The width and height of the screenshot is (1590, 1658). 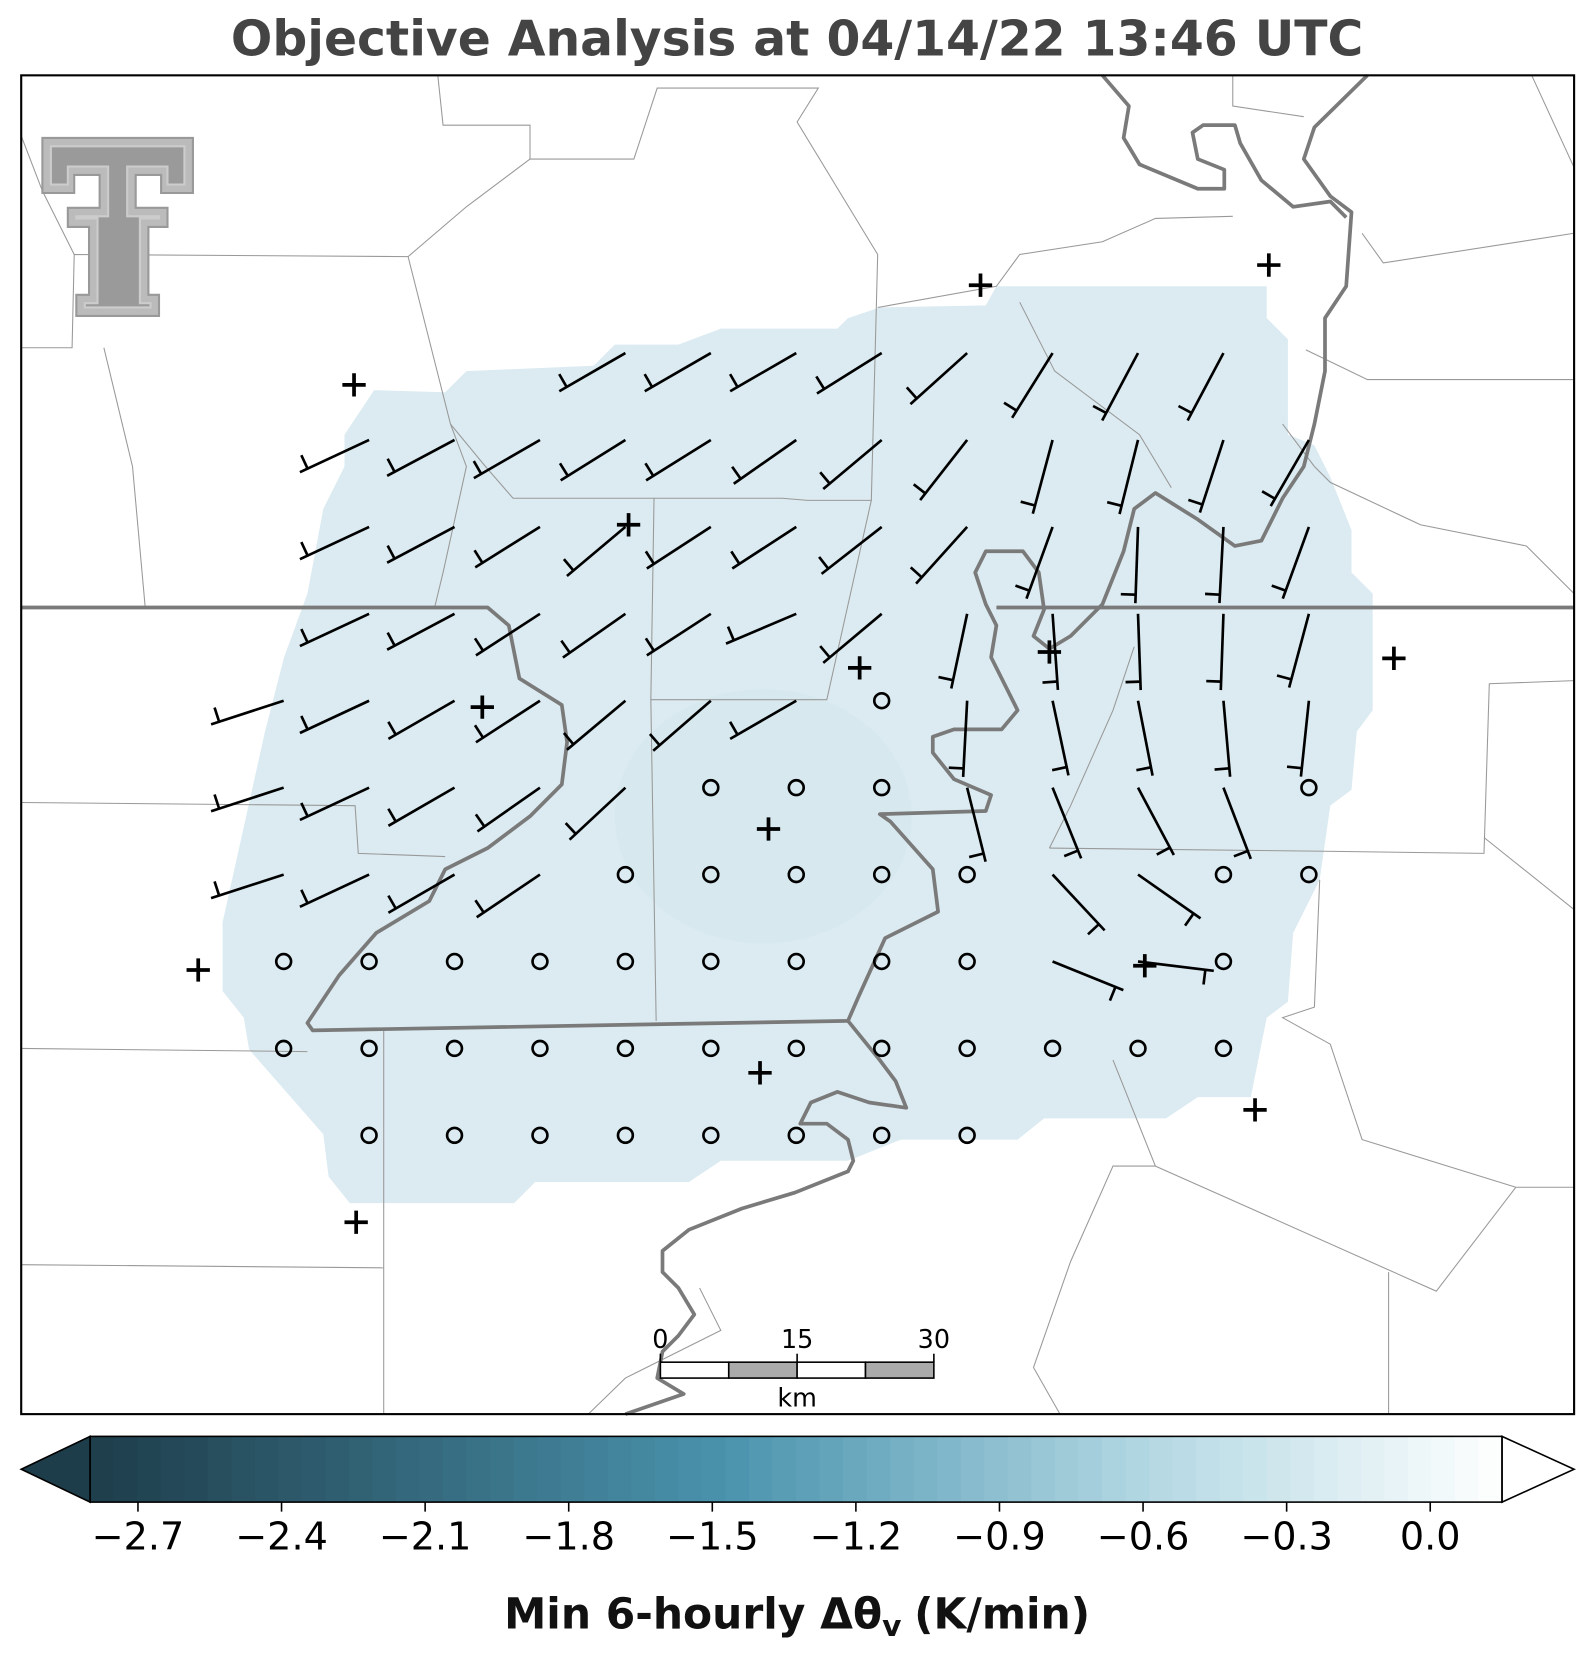 I want to click on logo, so click(x=117, y=227).